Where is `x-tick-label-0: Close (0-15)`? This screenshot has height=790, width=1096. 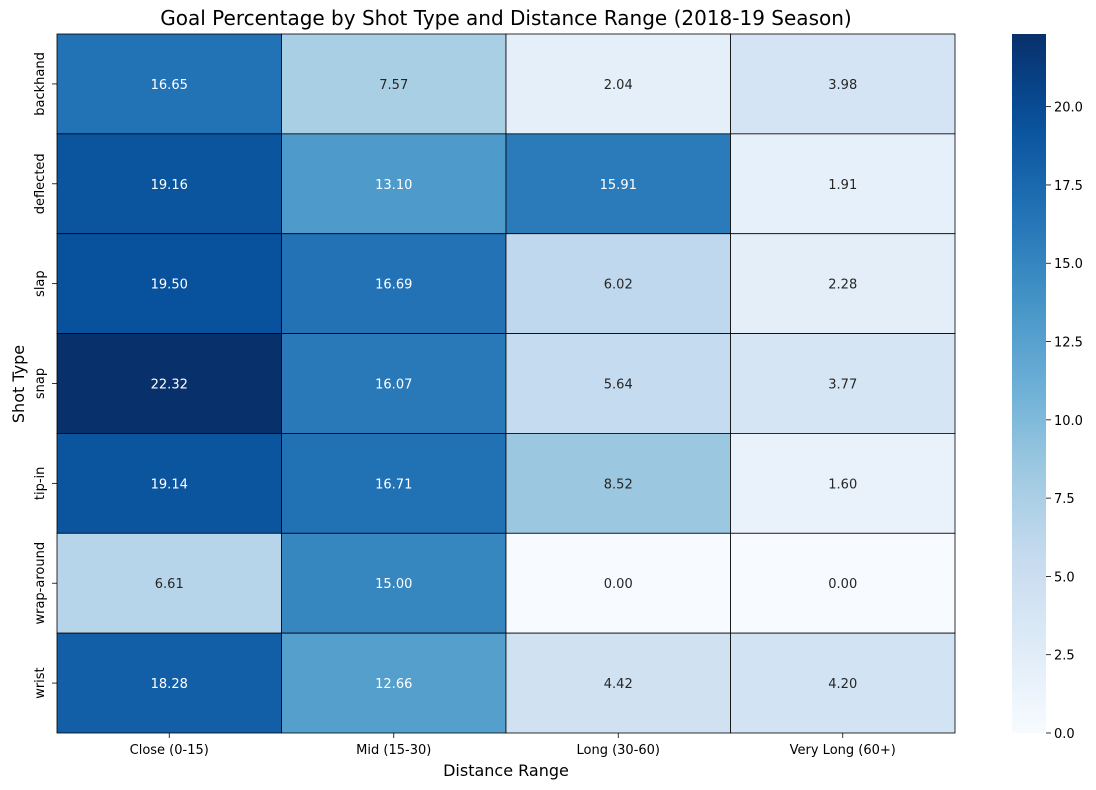
x-tick-label-0: Close (0-15) is located at coordinates (169, 750).